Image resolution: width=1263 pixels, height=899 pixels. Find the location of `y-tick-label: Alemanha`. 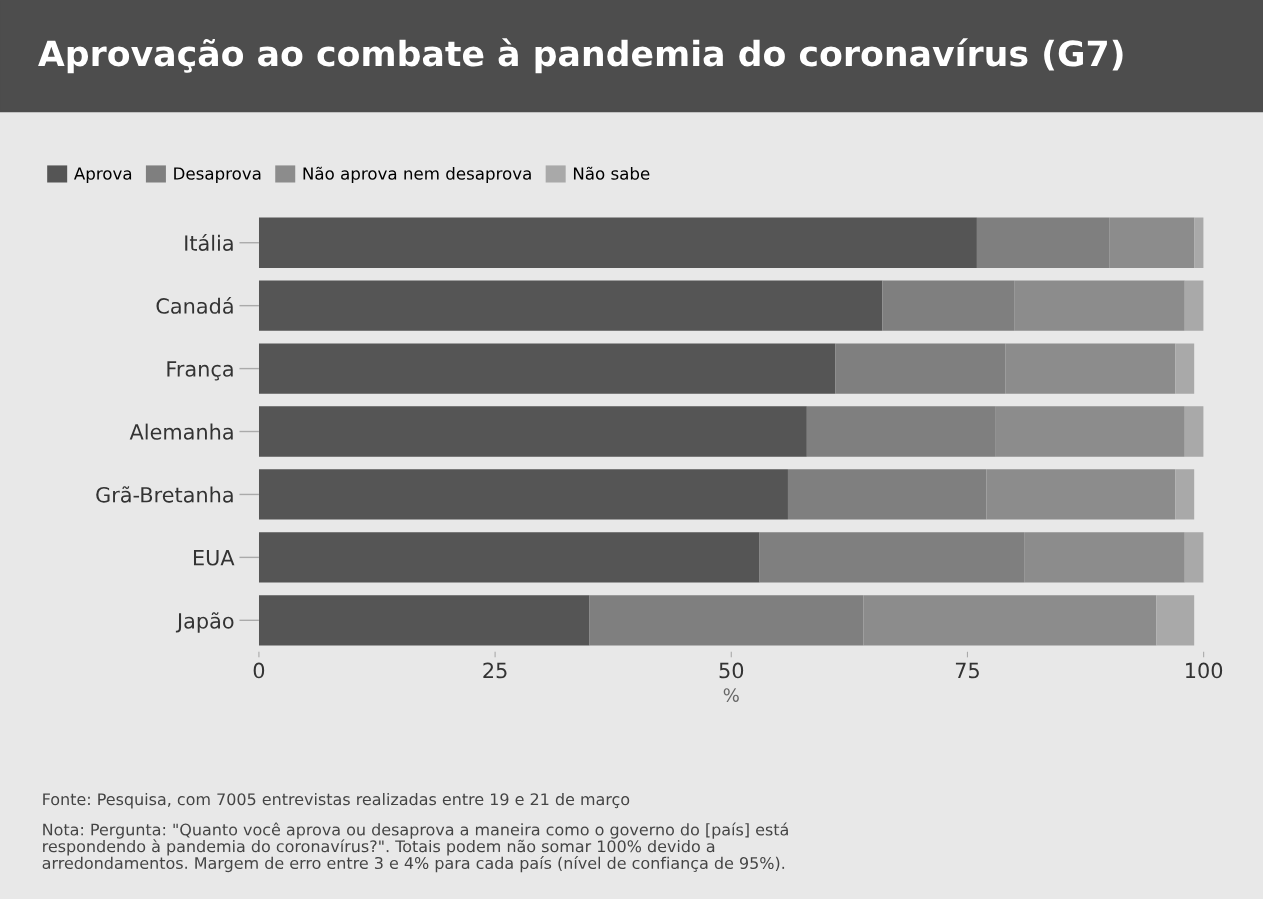

y-tick-label: Alemanha is located at coordinates (181, 431).